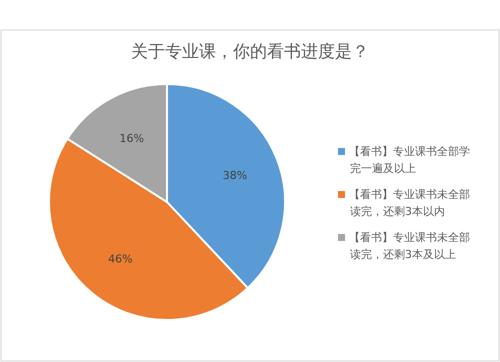 The image size is (500, 362). Describe the element at coordinates (250, 52) in the screenshot. I see `chart-title: 关于专业课，你的看书进度是？` at that location.